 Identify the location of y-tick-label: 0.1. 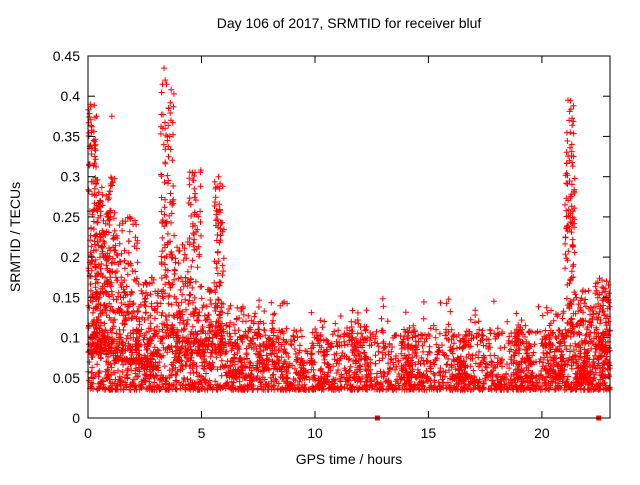
(71, 338).